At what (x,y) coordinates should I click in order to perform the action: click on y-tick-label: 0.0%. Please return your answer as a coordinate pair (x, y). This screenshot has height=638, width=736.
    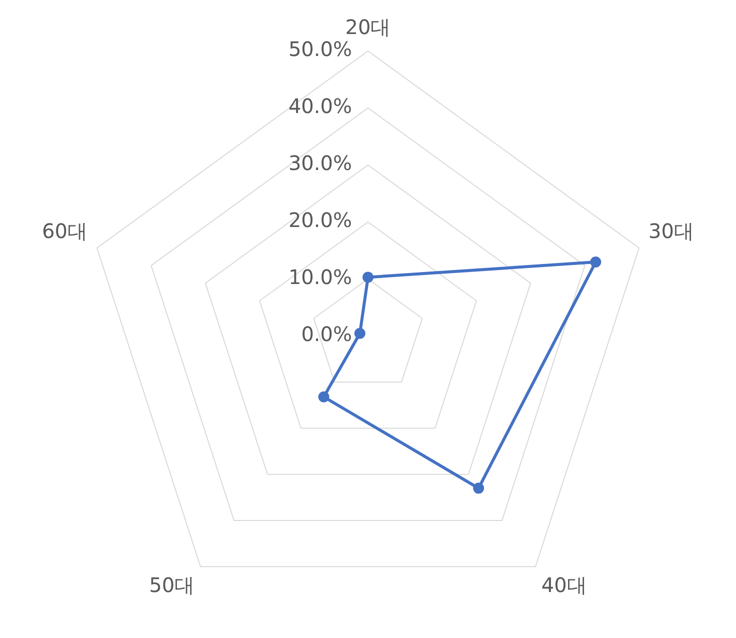
    Looking at the image, I should click on (326, 334).